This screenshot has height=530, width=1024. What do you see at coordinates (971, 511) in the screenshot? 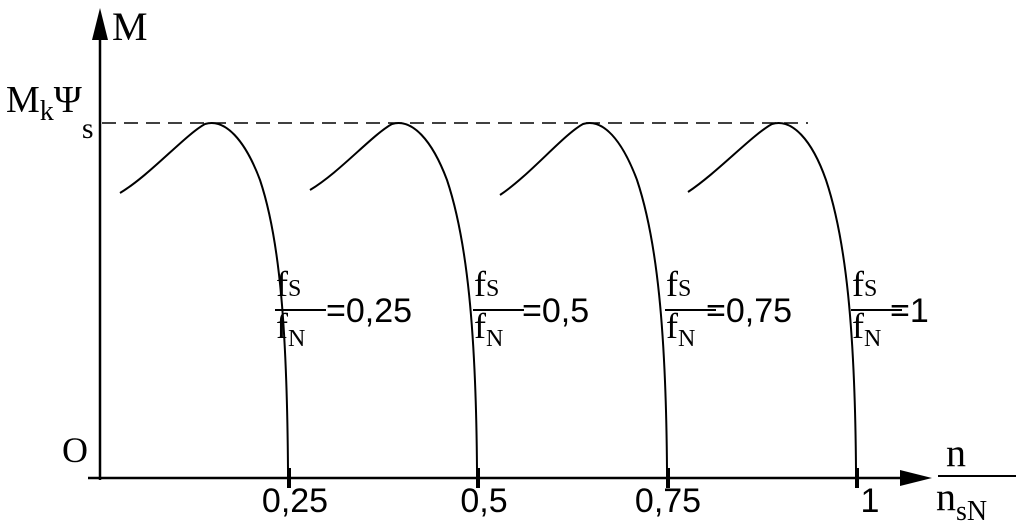
I see `x-axis-label-den-sub: sN` at bounding box center [971, 511].